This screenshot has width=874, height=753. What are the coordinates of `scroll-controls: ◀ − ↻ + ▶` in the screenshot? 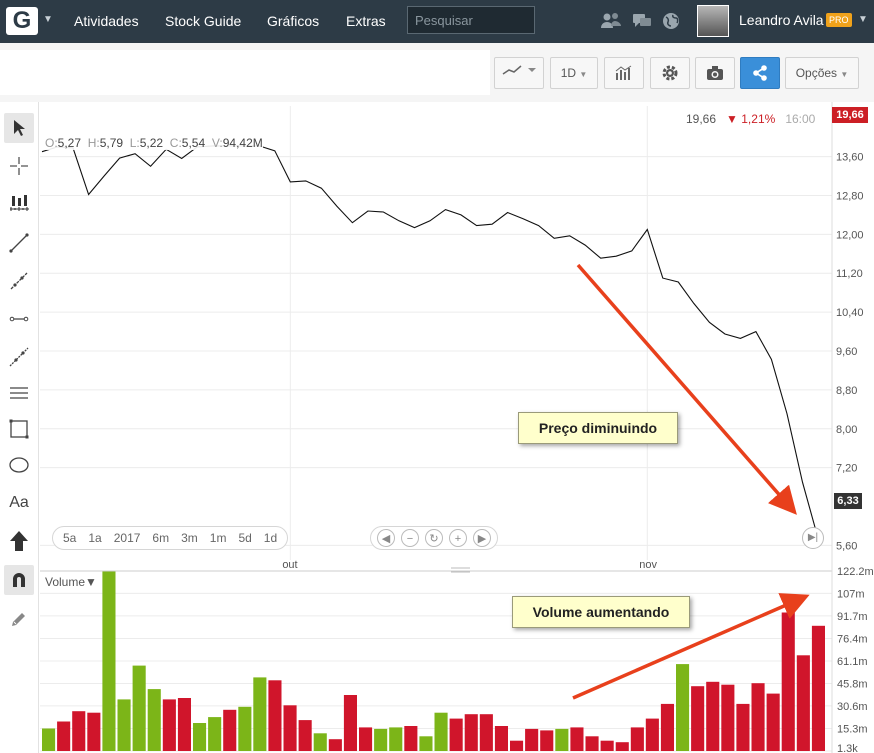 It's located at (434, 538).